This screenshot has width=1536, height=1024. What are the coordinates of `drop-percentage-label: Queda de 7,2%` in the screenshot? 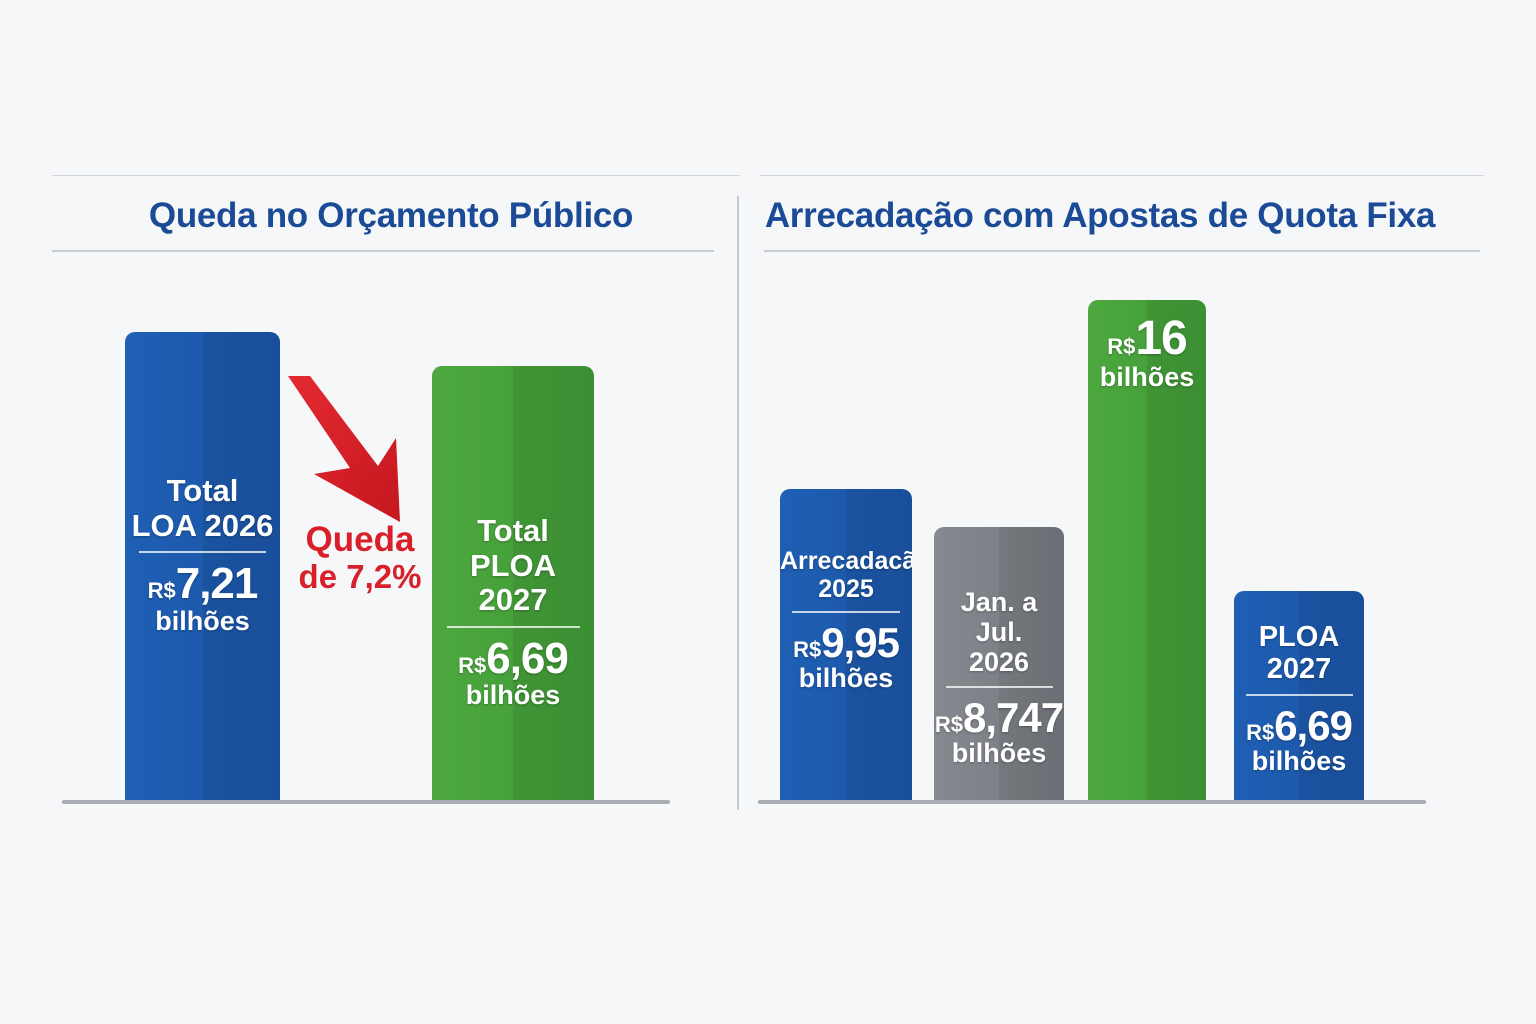 It's located at (360, 558).